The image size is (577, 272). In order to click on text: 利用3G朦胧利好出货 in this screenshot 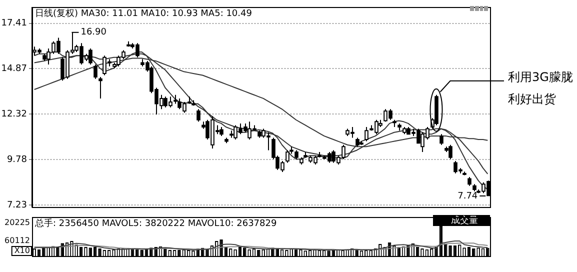, I will do `click(540, 88)`.